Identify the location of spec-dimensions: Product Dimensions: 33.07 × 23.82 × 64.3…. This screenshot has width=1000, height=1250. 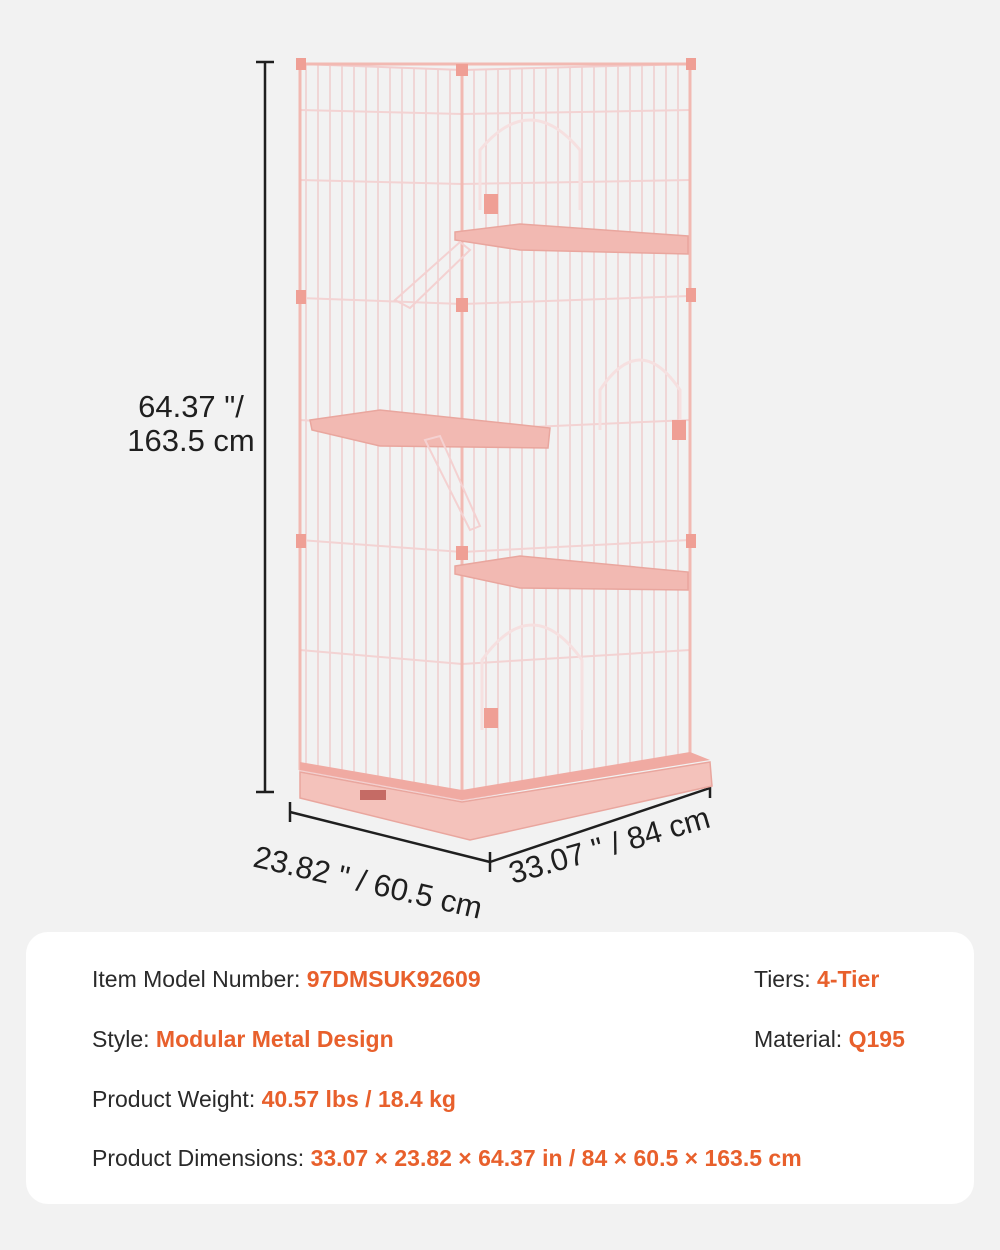
(447, 1158).